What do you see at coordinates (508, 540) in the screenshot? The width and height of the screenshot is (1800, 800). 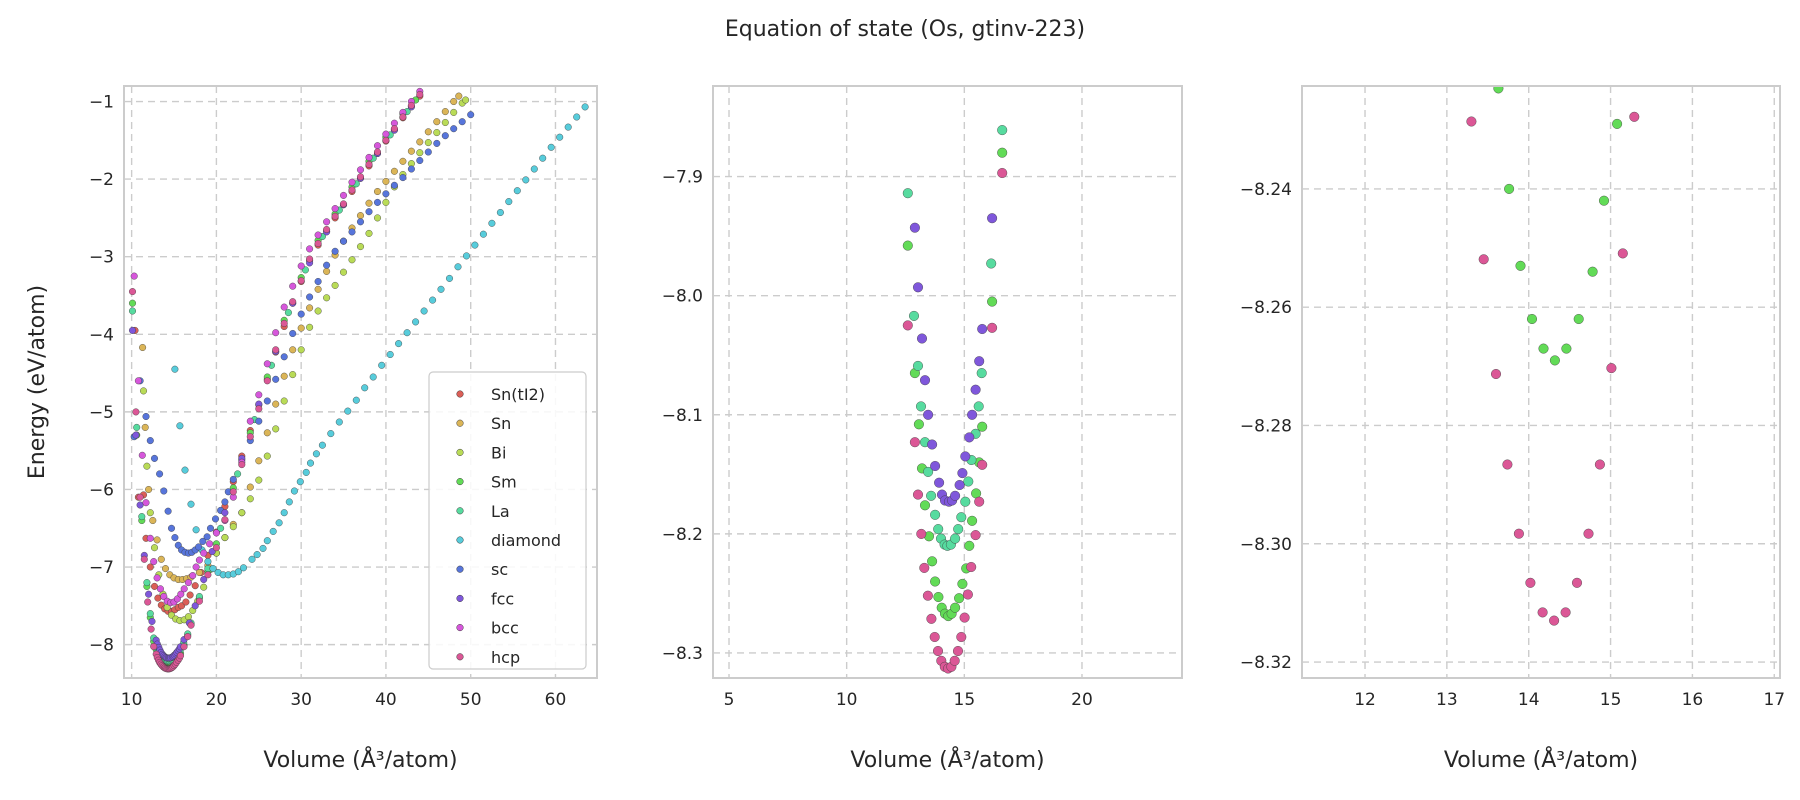 I see `legend-item: diamond` at bounding box center [508, 540].